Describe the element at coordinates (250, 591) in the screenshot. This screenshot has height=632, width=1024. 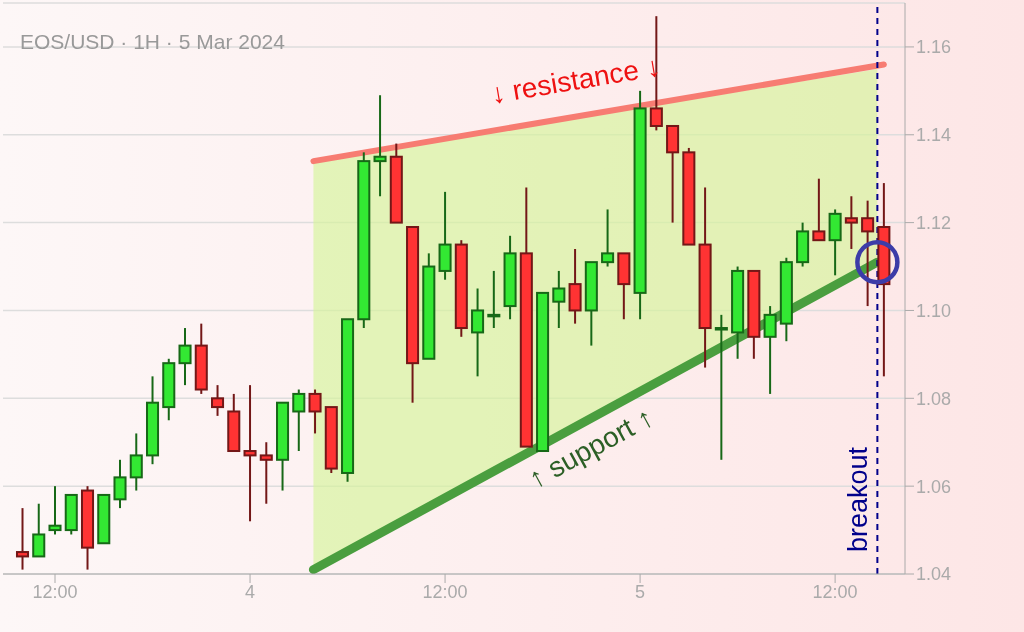
I see `x-tick-label: 4` at that location.